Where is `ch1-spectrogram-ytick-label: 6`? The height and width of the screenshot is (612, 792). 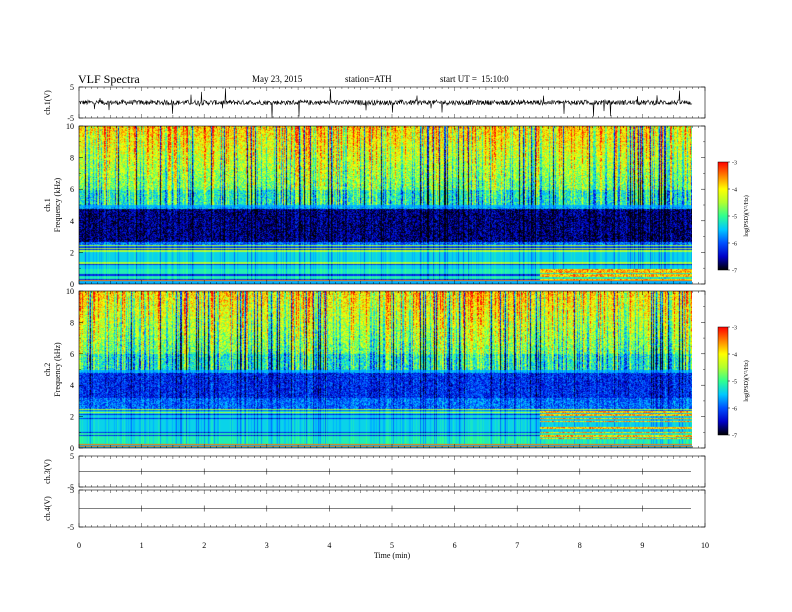 ch1-spectrogram-ytick-label: 6 is located at coordinates (72, 189).